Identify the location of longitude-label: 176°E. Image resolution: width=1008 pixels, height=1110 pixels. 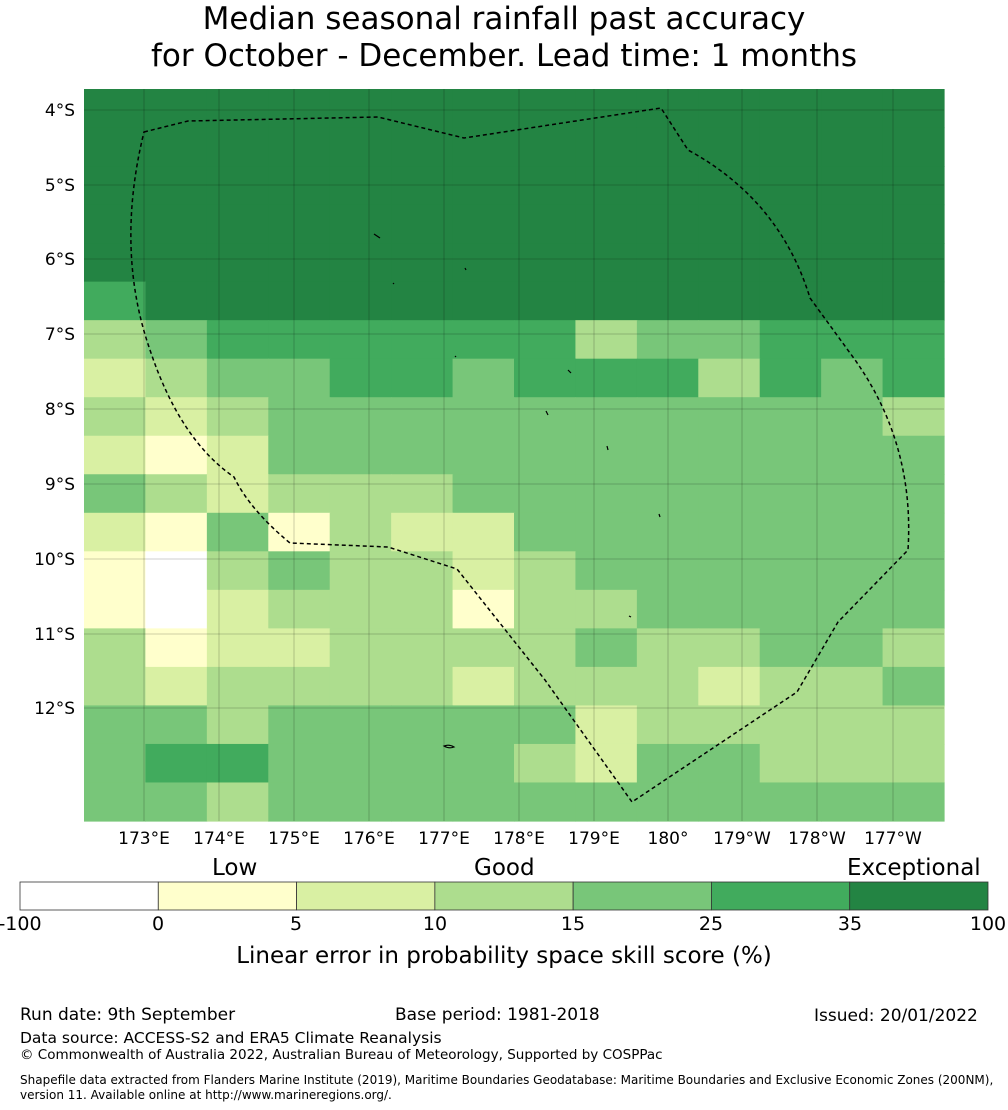
(369, 839).